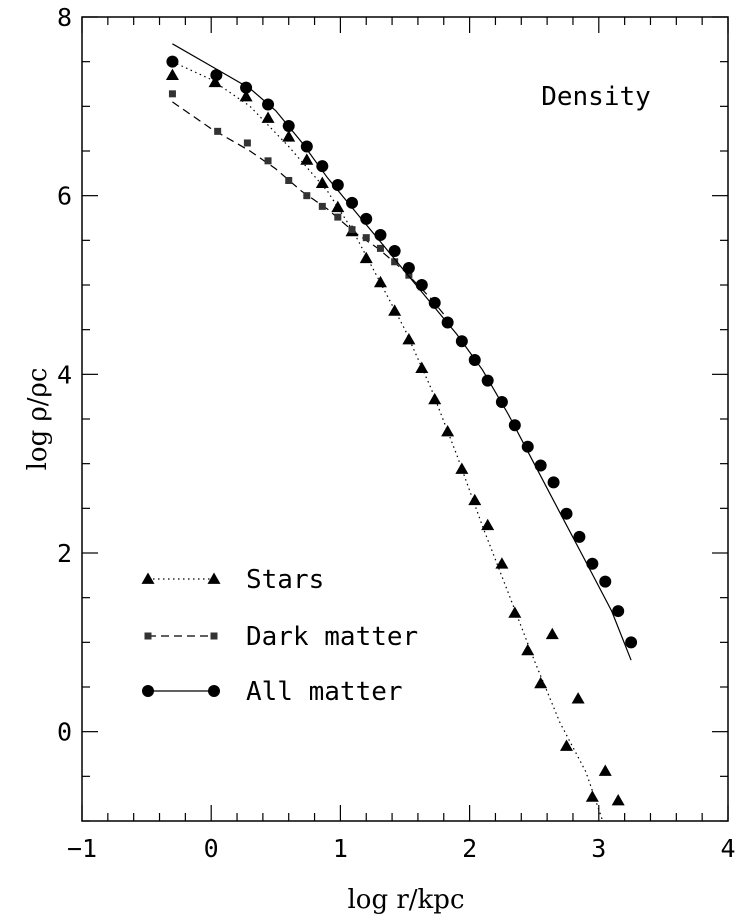 This screenshot has height=919, width=740. I want to click on x-tick-label: 2, so click(469, 848).